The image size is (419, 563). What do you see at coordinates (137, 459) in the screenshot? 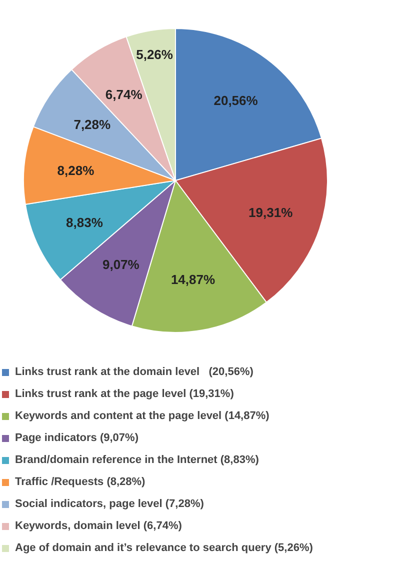
I see `legend-label: Brand/domain reference in the Internet (8,83%)` at bounding box center [137, 459].